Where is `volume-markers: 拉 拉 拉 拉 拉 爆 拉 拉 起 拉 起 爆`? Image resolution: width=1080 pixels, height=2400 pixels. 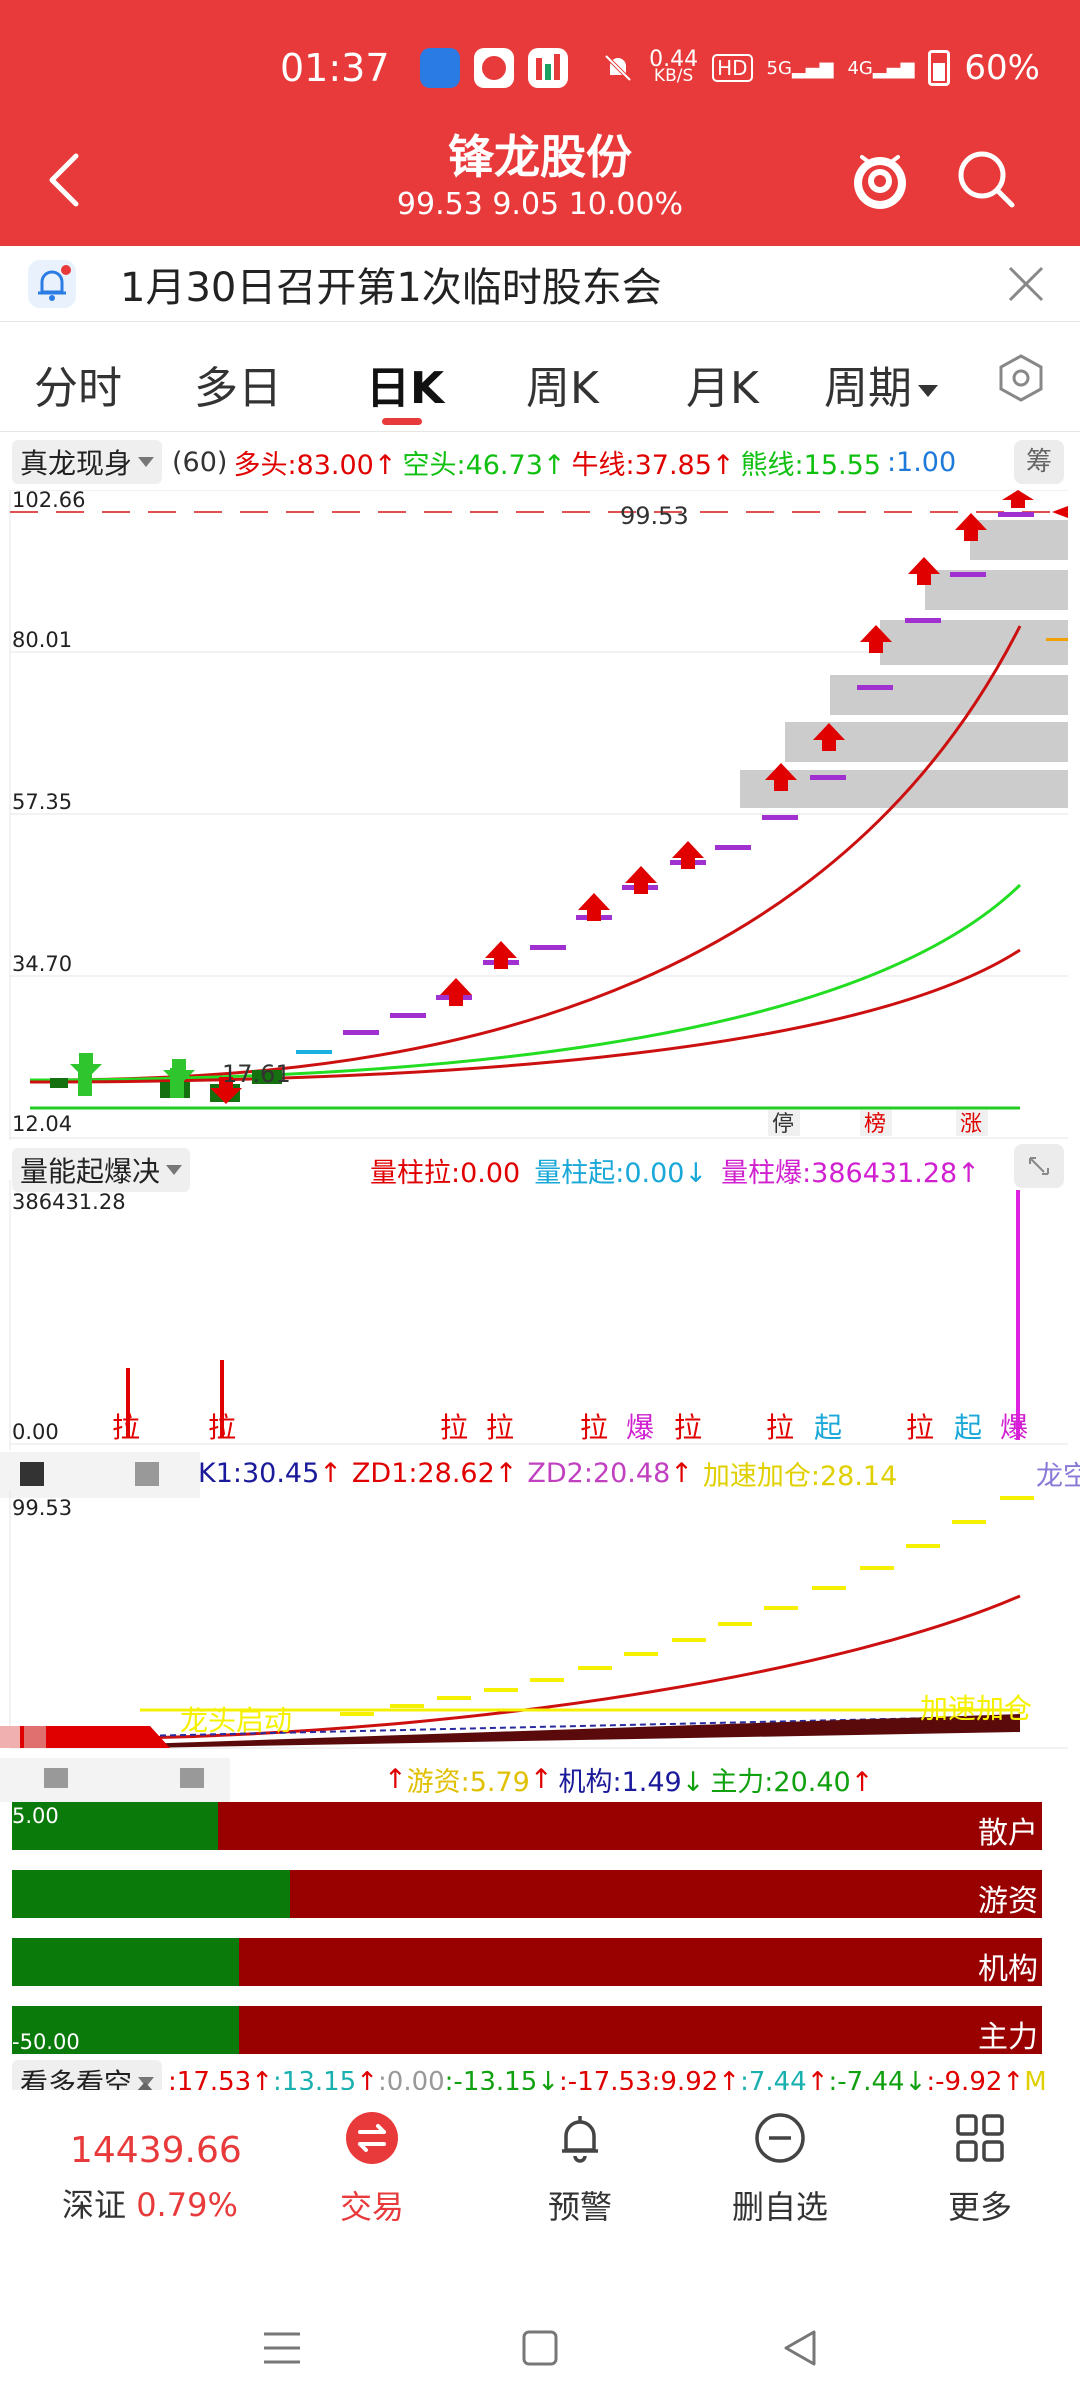 volume-markers: 拉 拉 拉 拉 拉 爆 拉 拉 起 拉 起 爆 is located at coordinates (570, 1427).